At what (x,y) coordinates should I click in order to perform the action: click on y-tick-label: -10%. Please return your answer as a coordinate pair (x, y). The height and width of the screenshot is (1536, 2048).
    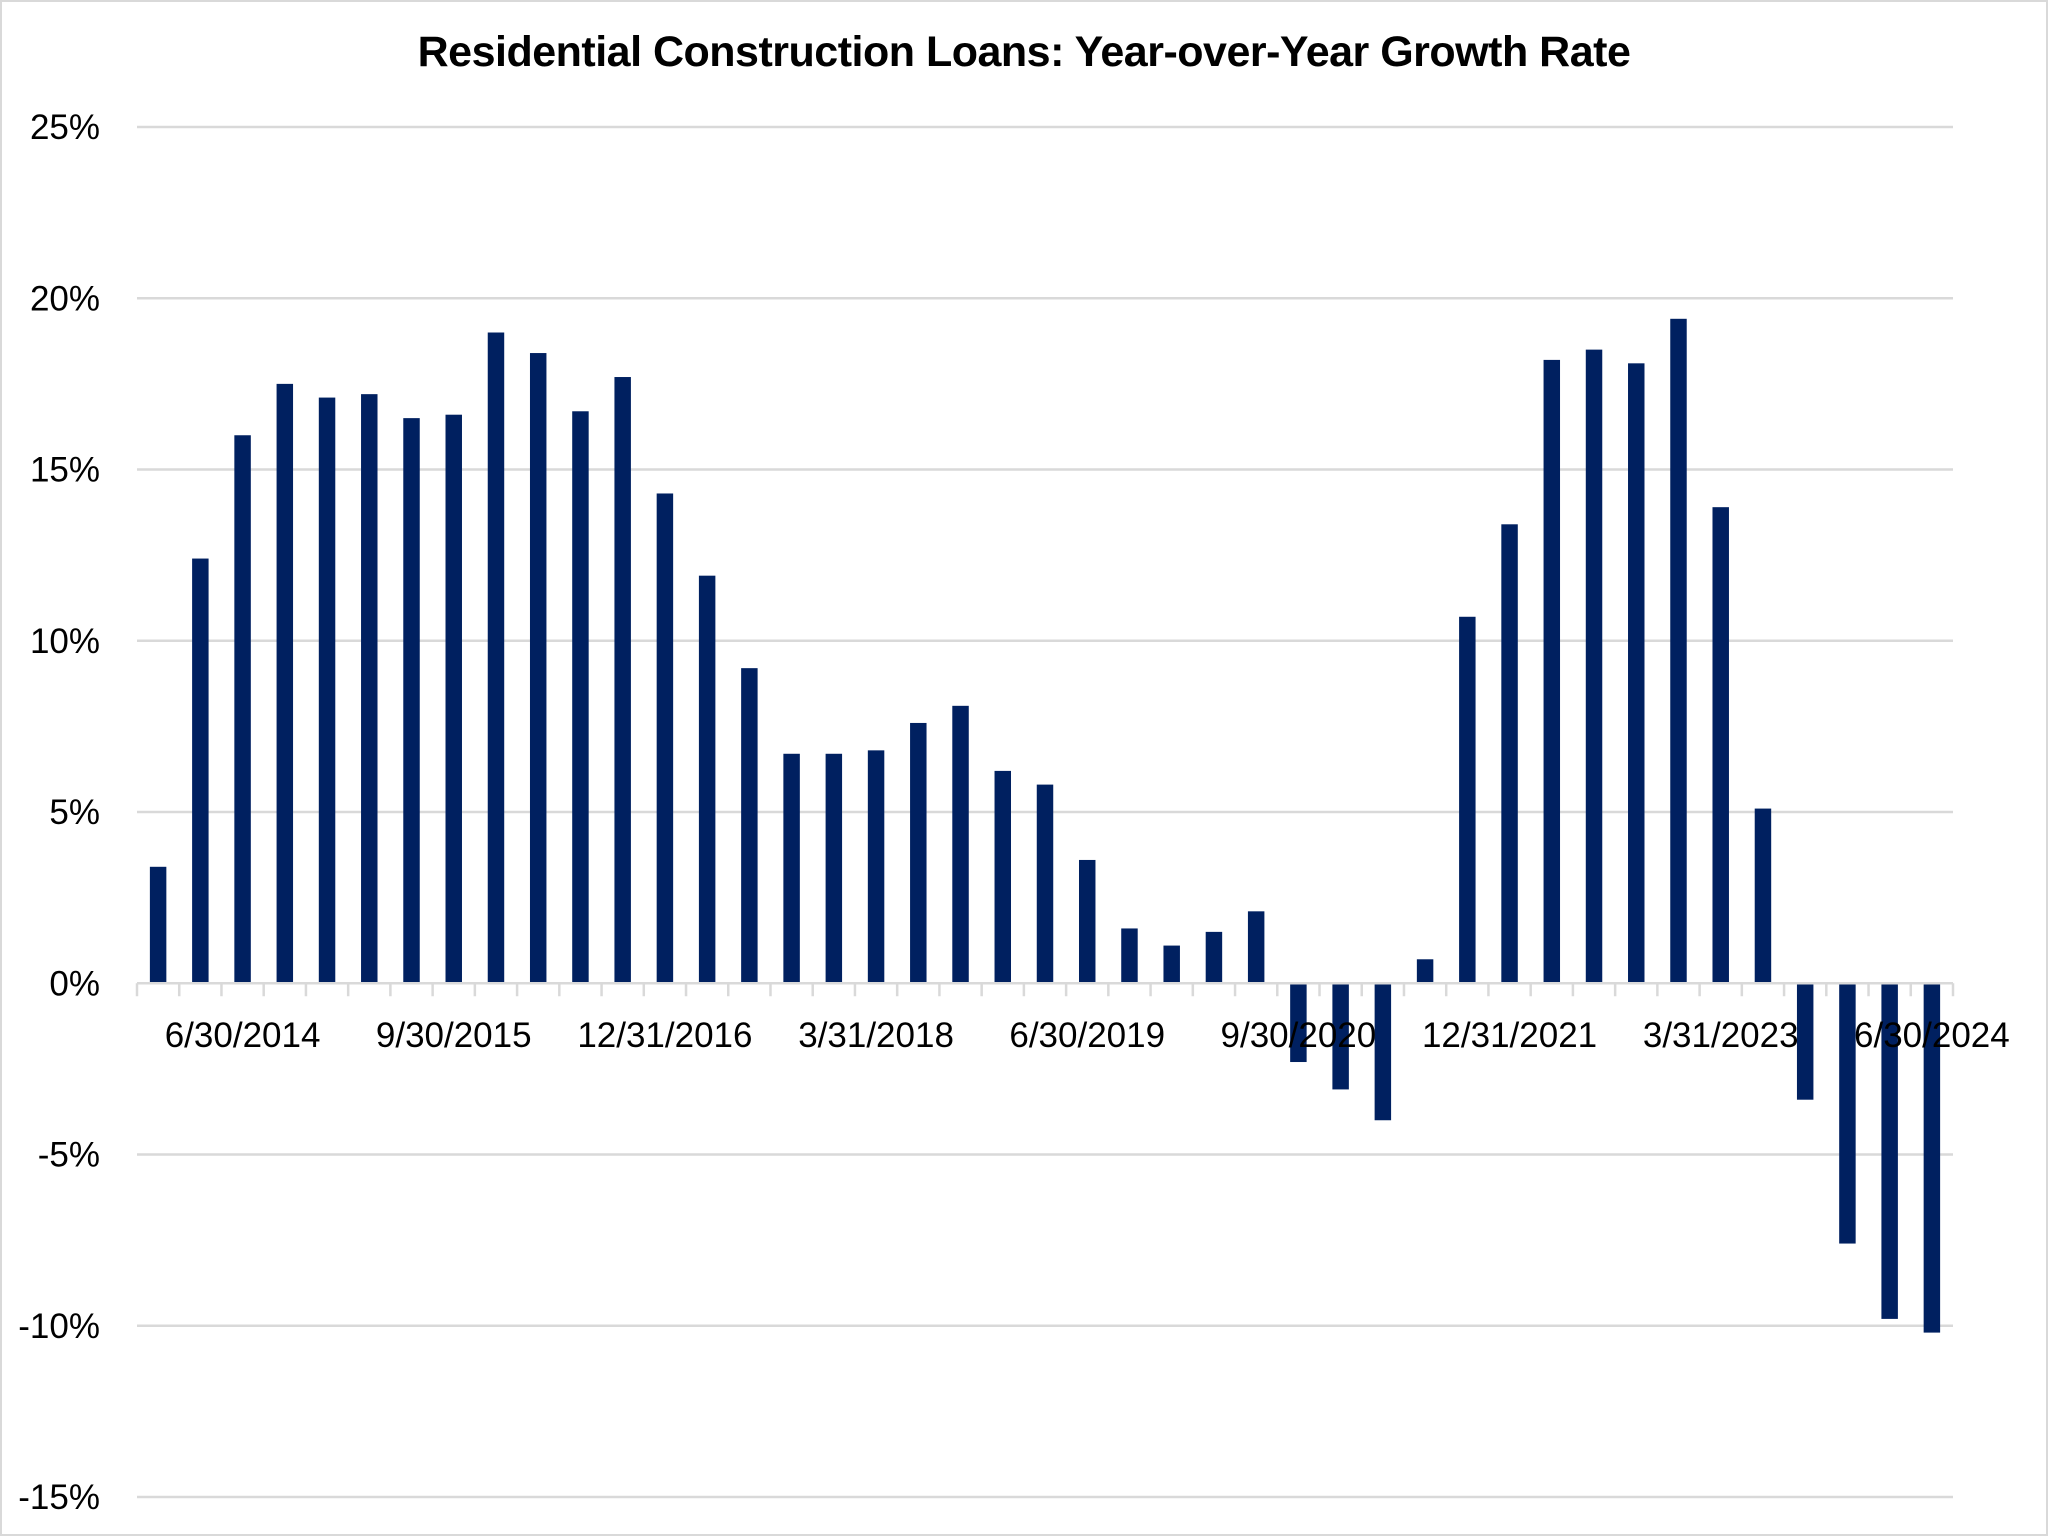
    Looking at the image, I should click on (59, 1326).